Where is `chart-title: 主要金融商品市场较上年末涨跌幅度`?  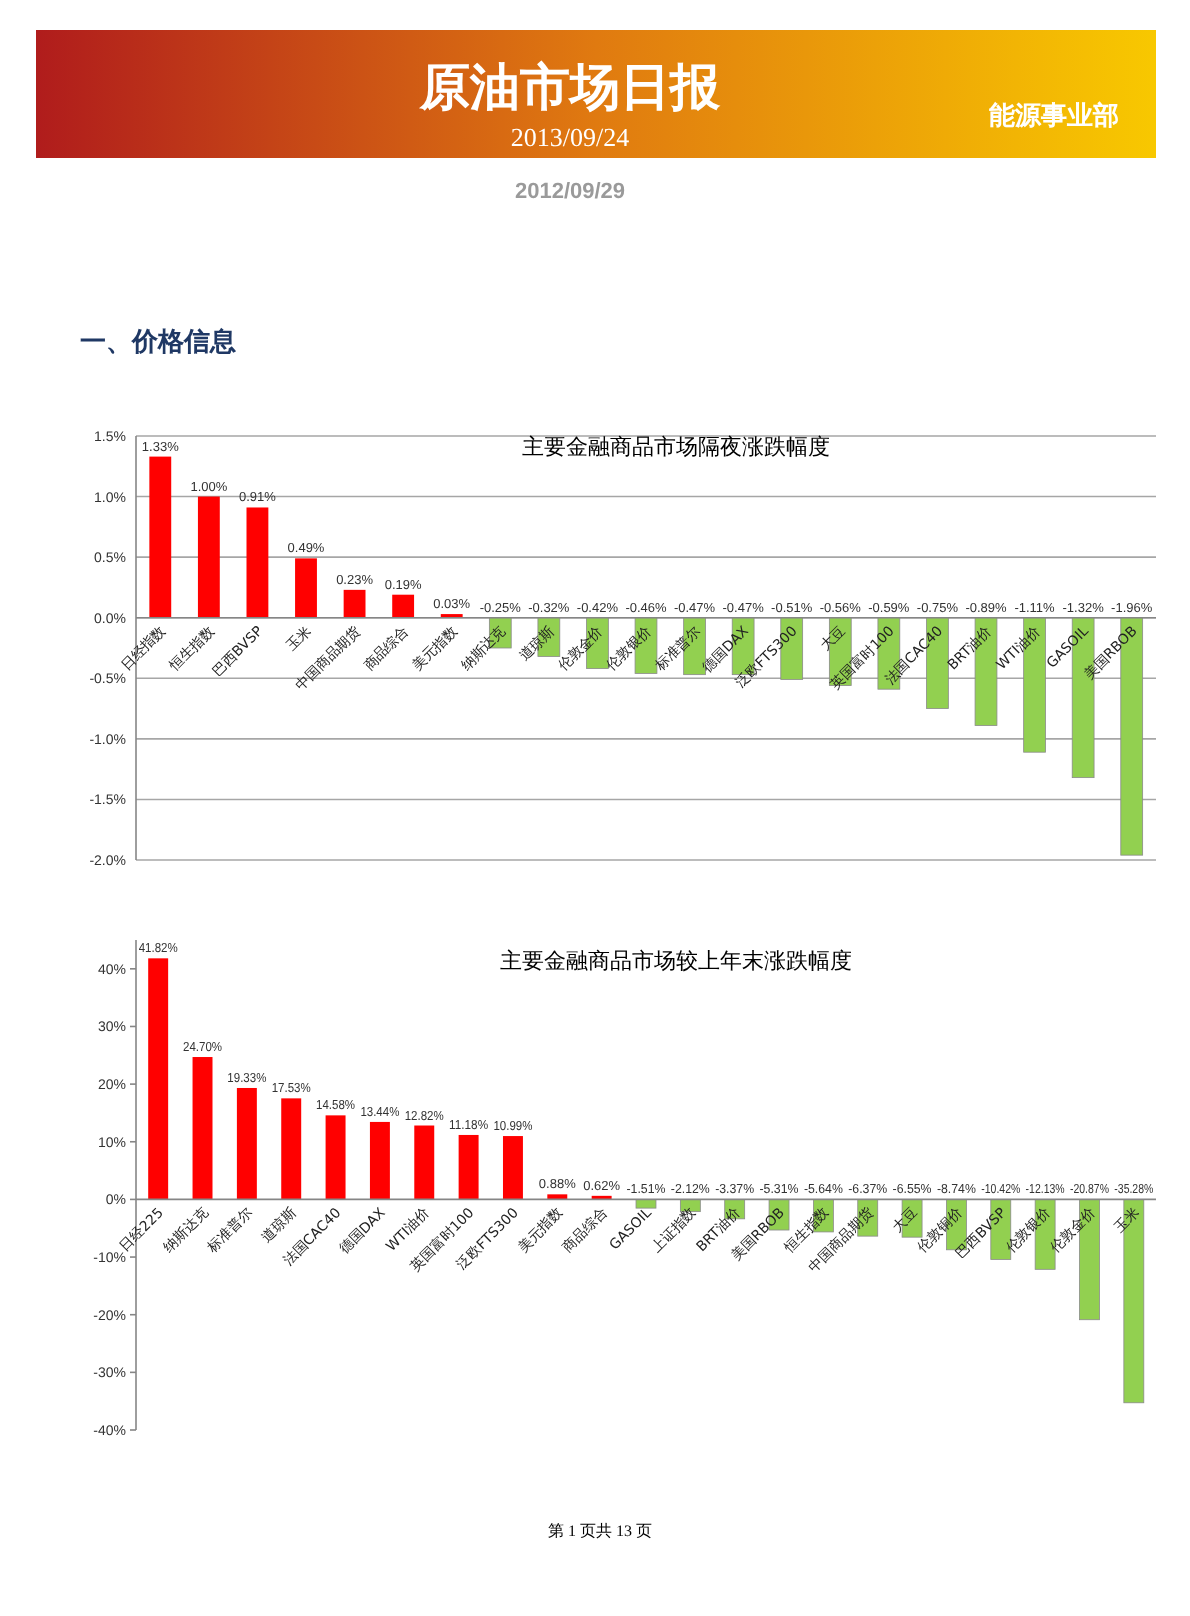
chart-title: 主要金融商品市场较上年末涨跌幅度 is located at coordinates (676, 961).